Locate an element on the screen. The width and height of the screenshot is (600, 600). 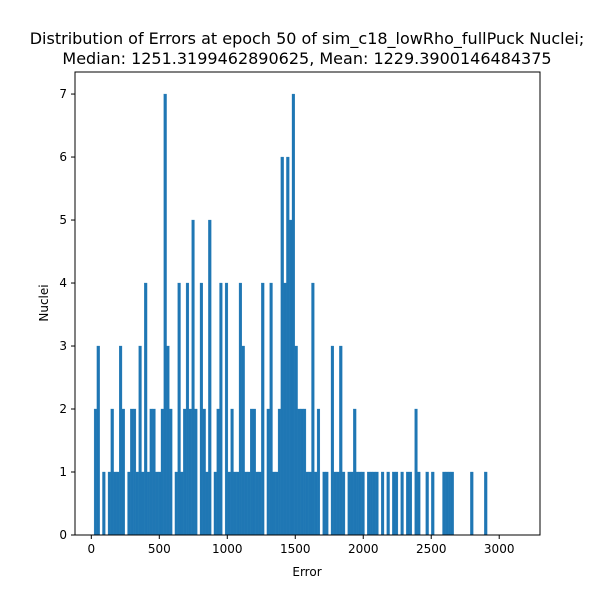
x-axis-label: Error is located at coordinates (306, 572).